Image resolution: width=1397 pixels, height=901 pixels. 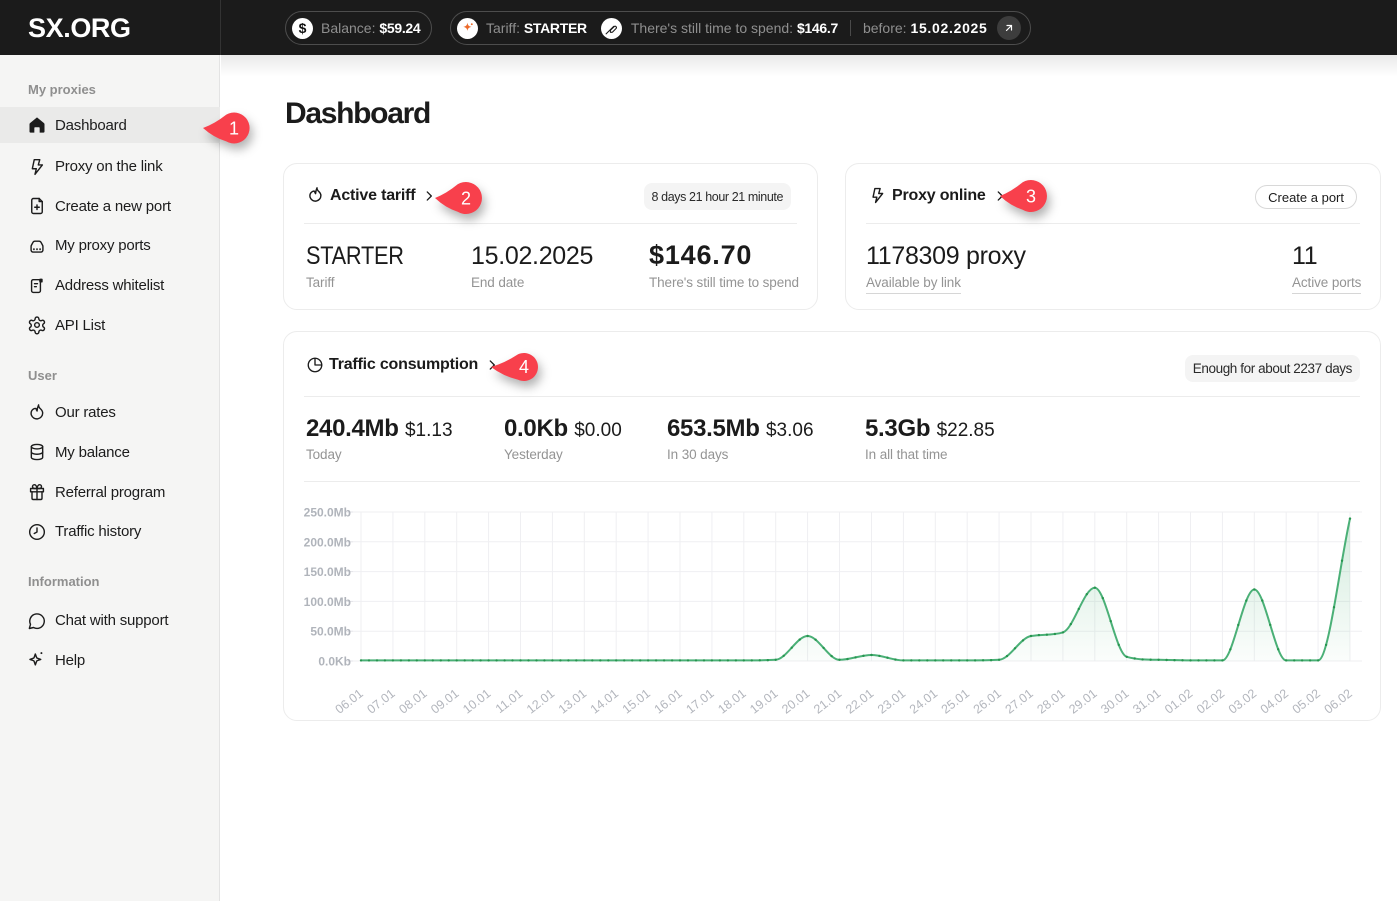 I want to click on svg-text: 50.0Mb, so click(x=330, y=632).